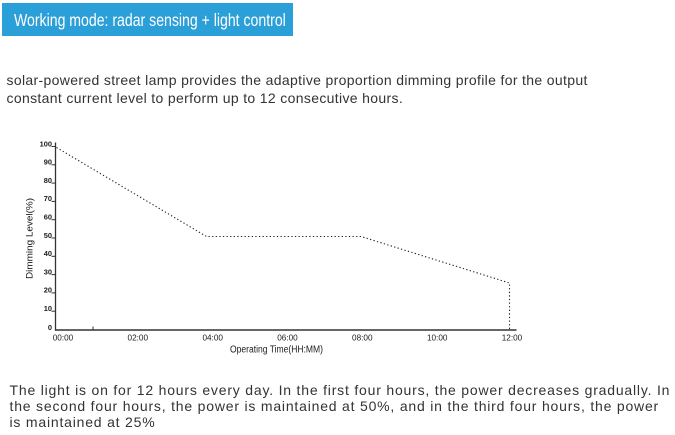 This screenshot has width=675, height=435. I want to click on svg-text: 80, so click(48, 180).